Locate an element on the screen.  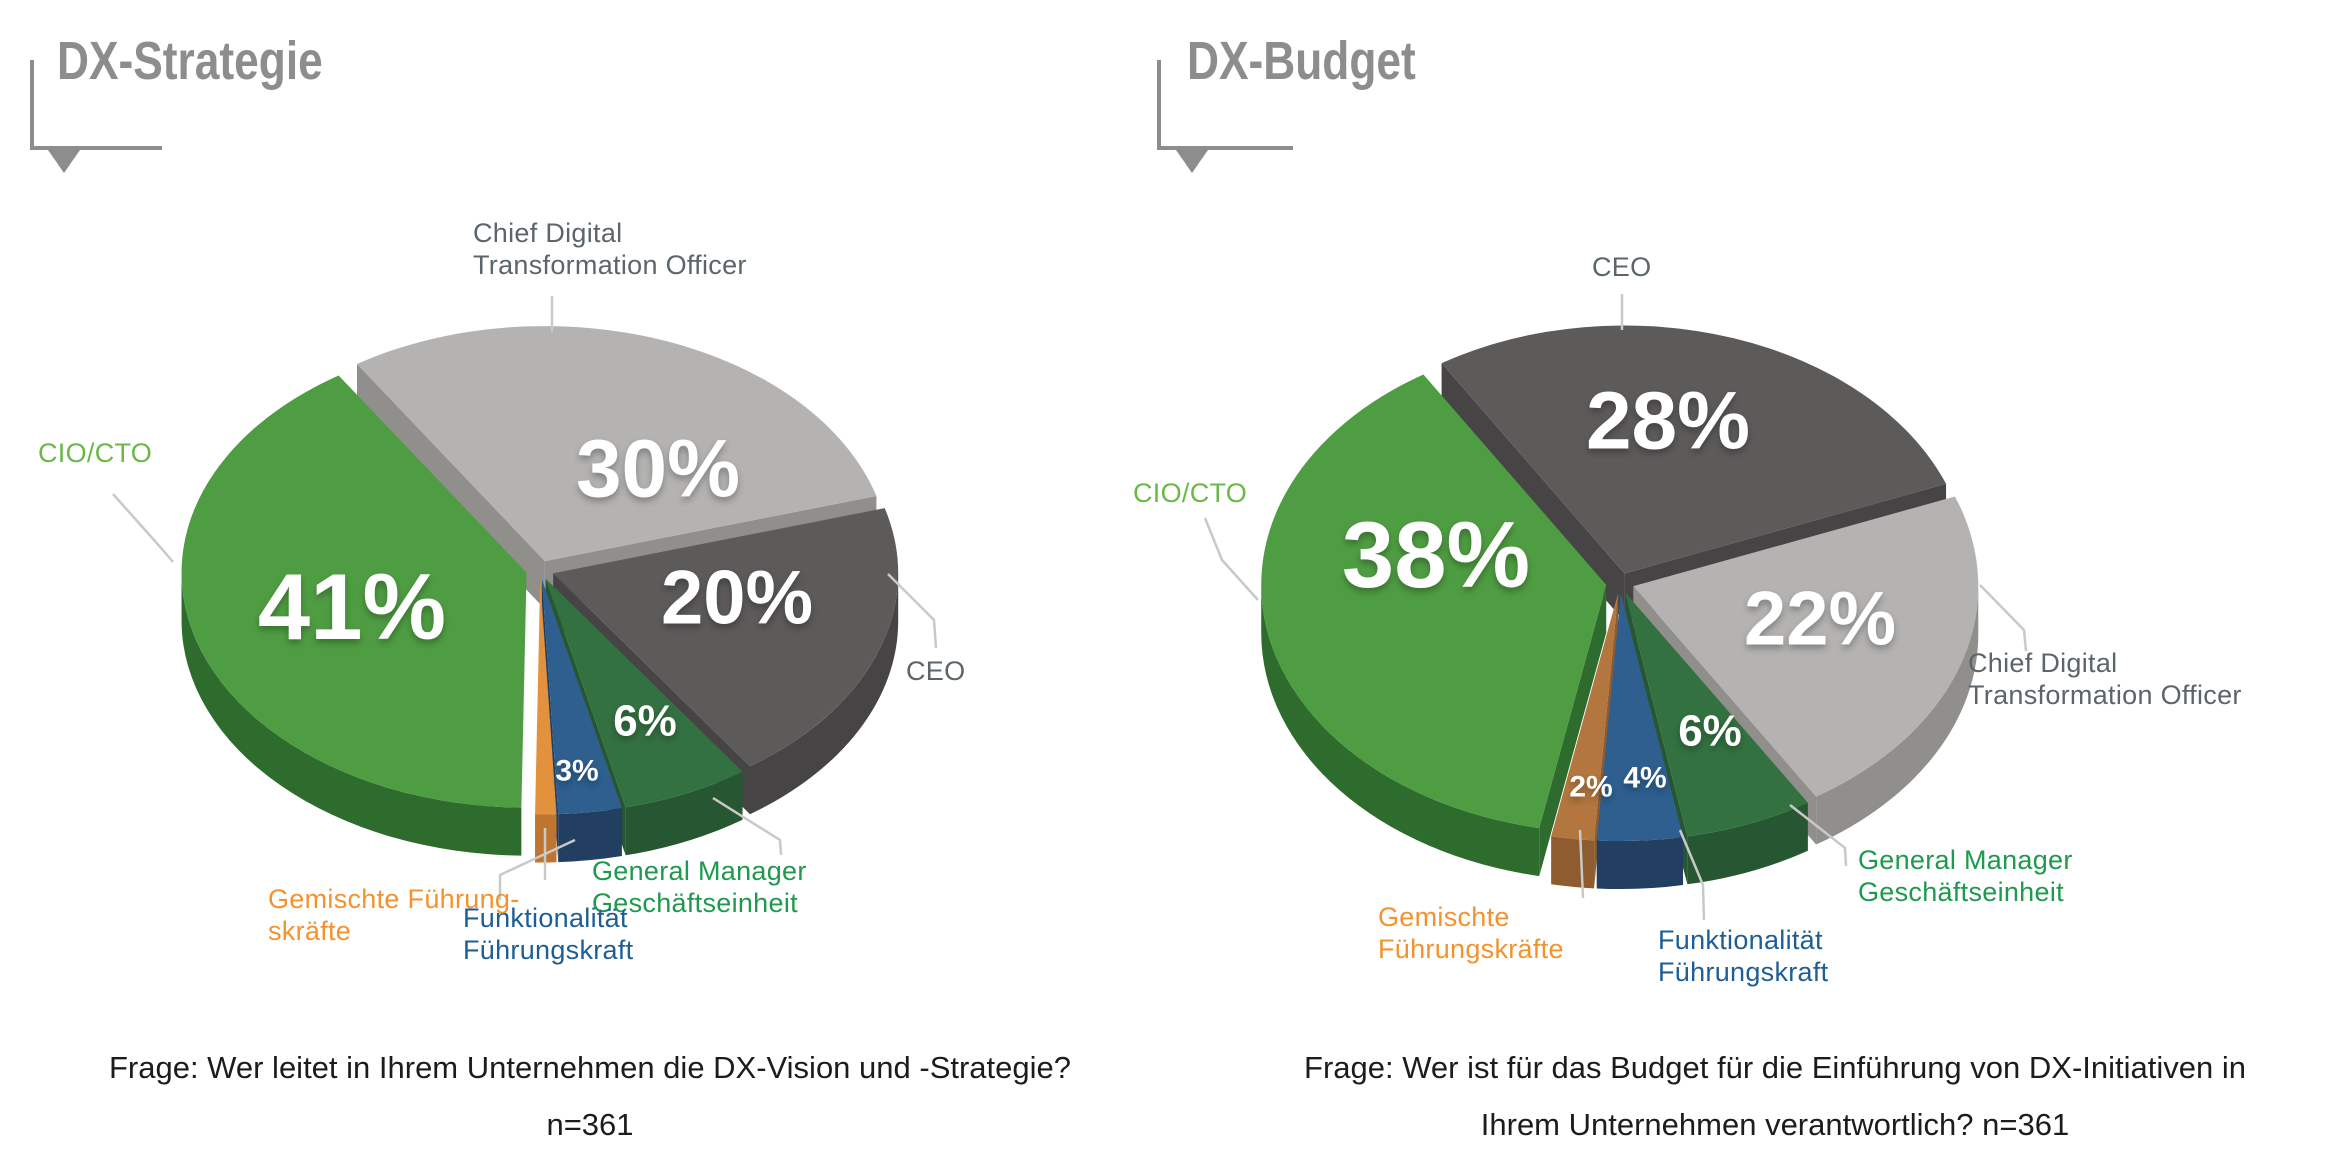
slice-label-gem-left: Gemischte Führung- skräfte is located at coordinates (394, 916).